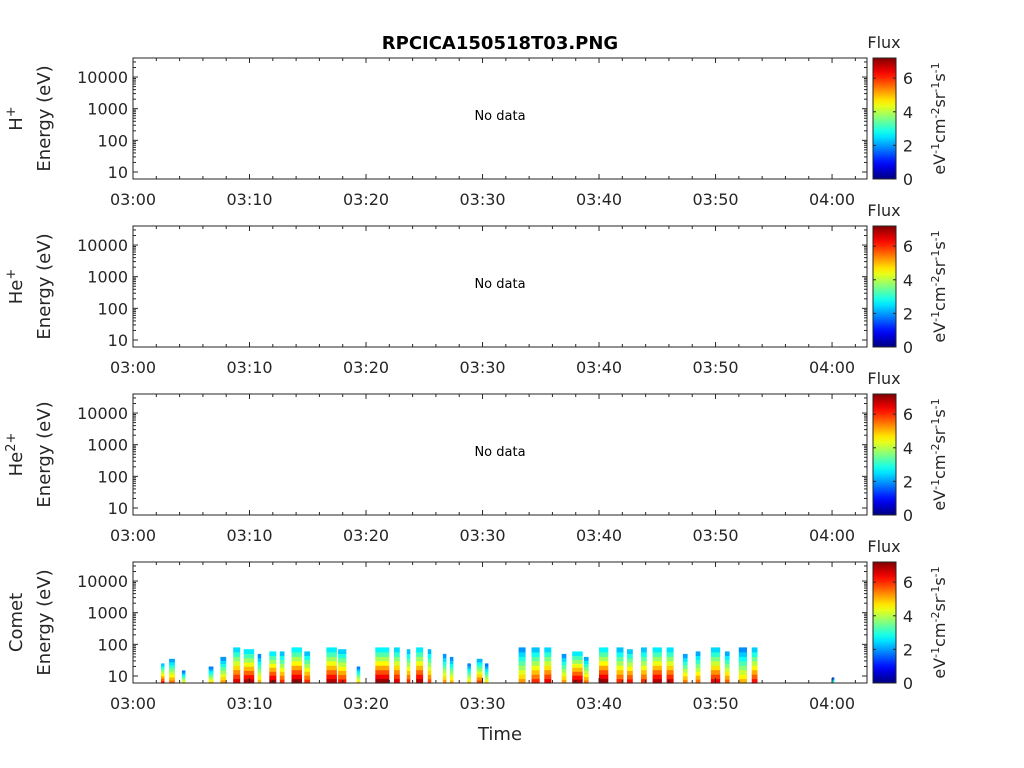 The image size is (1024, 768). What do you see at coordinates (499, 452) in the screenshot?
I see `no-data-text: No data` at bounding box center [499, 452].